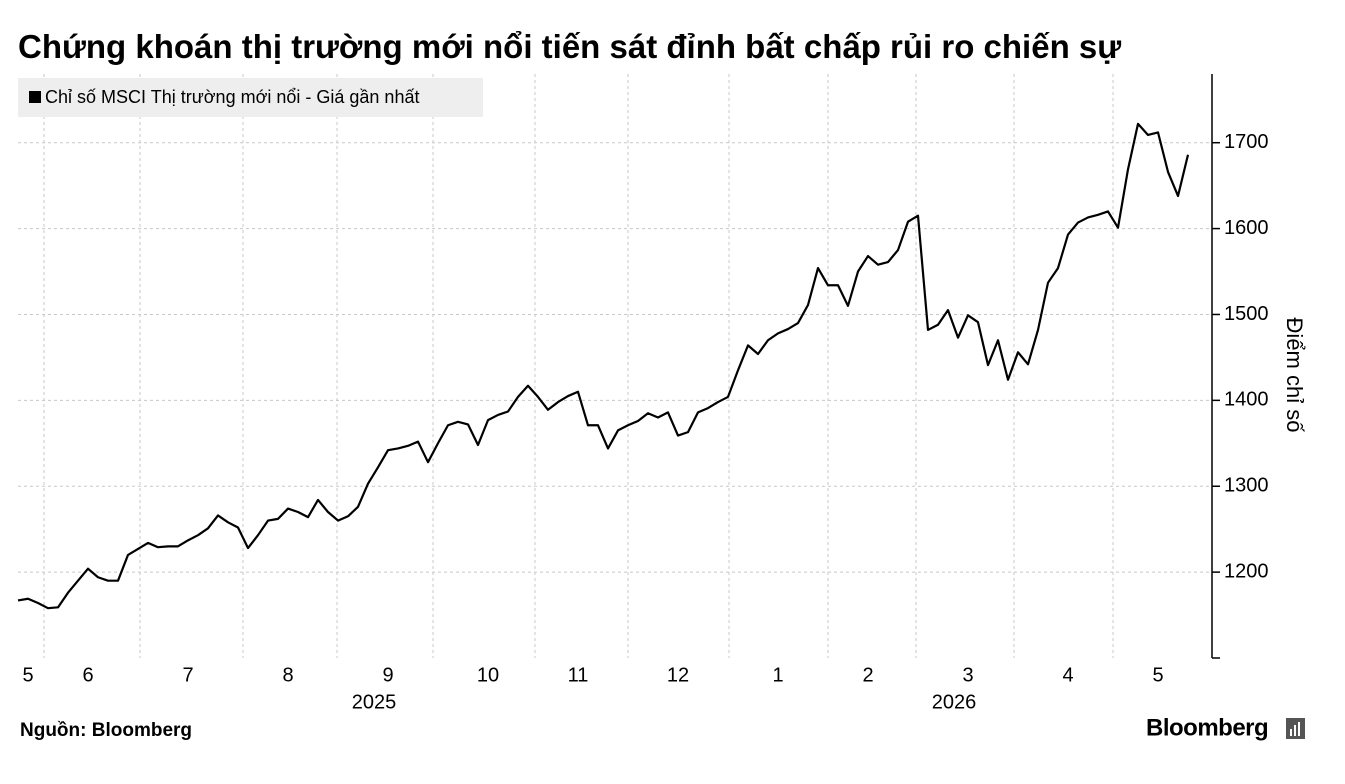 This screenshot has width=1345, height=784. I want to click on x-tick-label: 12, so click(678, 675).